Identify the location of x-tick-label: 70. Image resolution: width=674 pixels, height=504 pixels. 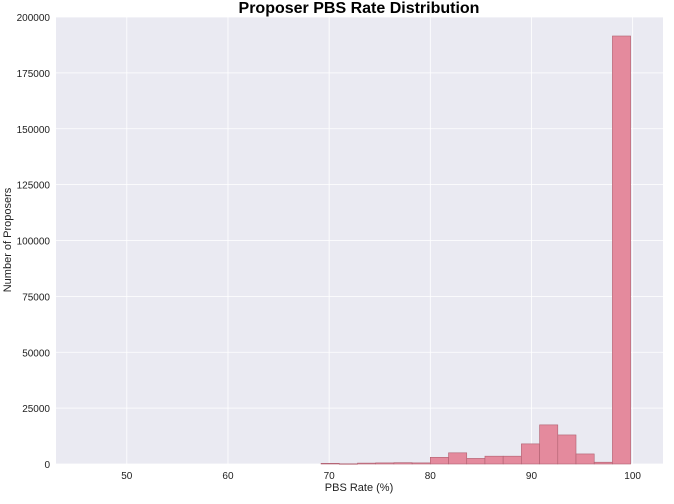
(330, 476).